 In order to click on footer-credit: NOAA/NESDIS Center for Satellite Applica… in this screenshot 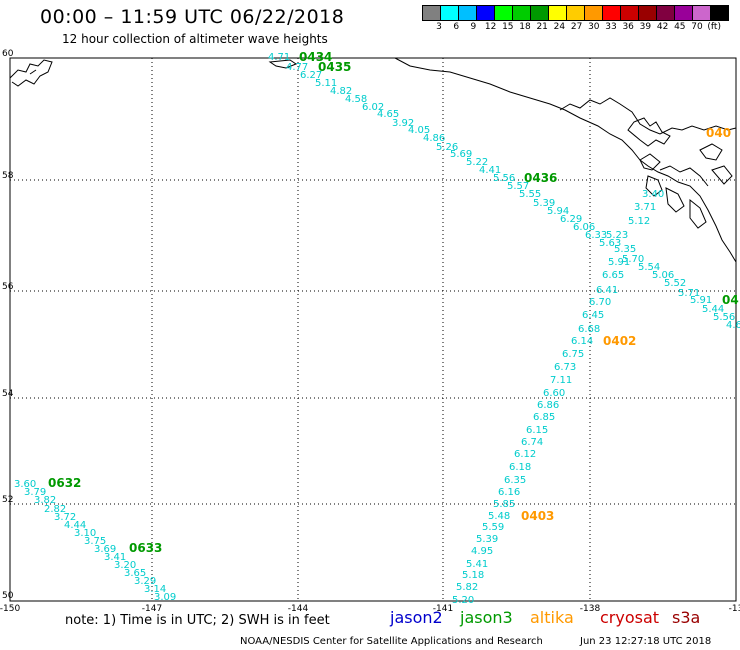, I will do `click(391, 641)`.